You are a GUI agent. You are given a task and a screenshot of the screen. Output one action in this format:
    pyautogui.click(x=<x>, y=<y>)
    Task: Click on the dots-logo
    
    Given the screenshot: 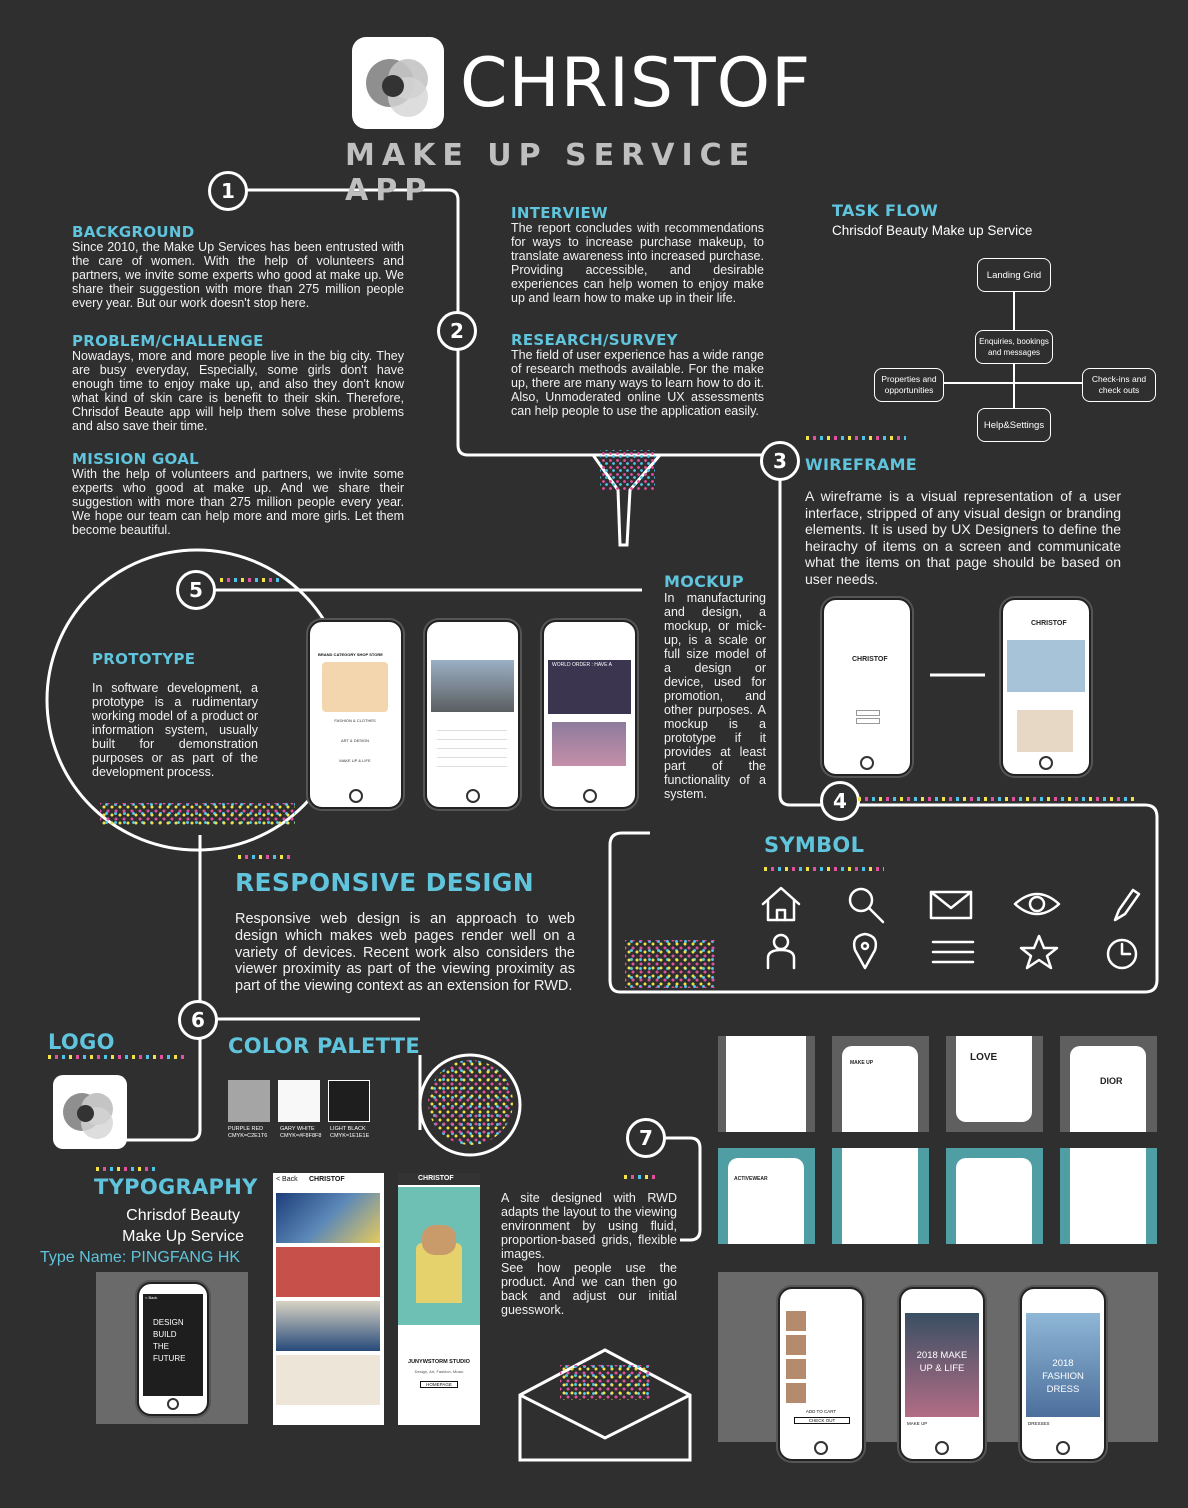 What is the action you would take?
    pyautogui.click(x=118, y=1057)
    